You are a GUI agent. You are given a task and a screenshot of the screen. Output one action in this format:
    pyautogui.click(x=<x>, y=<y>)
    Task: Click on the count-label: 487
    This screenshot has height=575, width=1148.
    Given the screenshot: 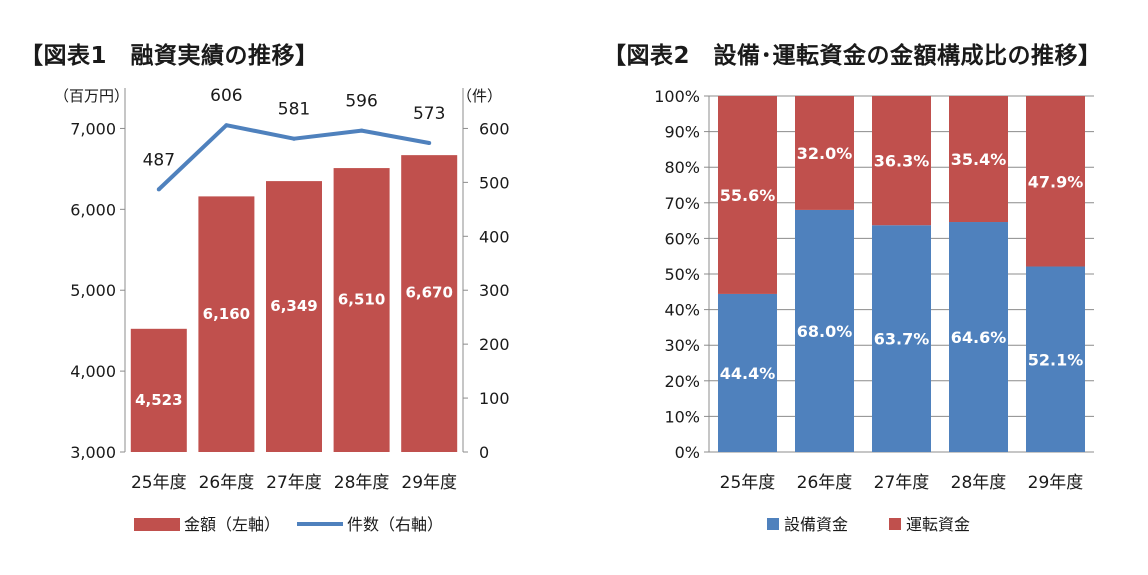 What is the action you would take?
    pyautogui.click(x=159, y=160)
    